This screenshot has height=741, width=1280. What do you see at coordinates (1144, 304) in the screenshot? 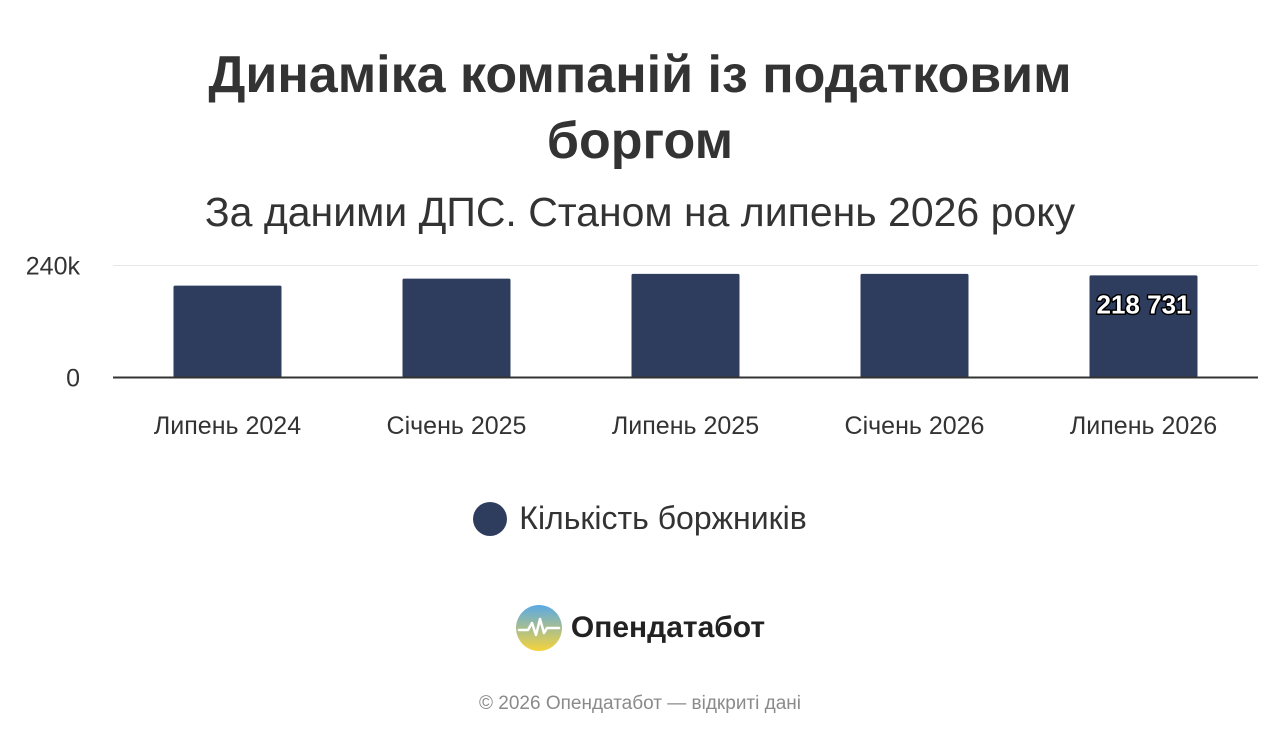
I see `data-label: 218 731` at bounding box center [1144, 304].